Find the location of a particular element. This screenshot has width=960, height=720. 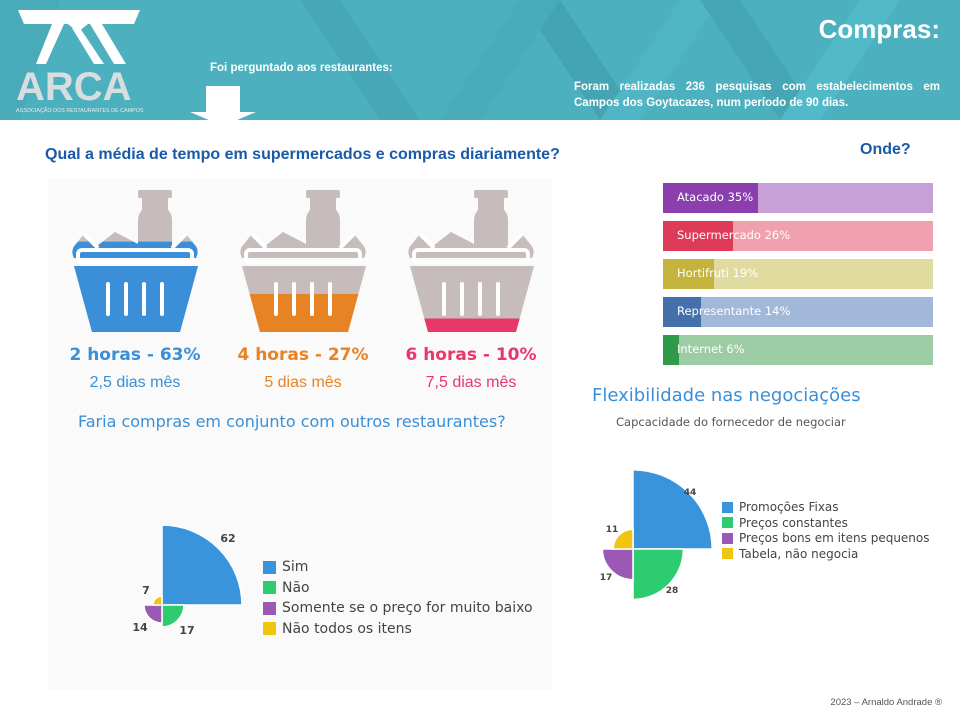

data-label: 28 is located at coordinates (672, 591).